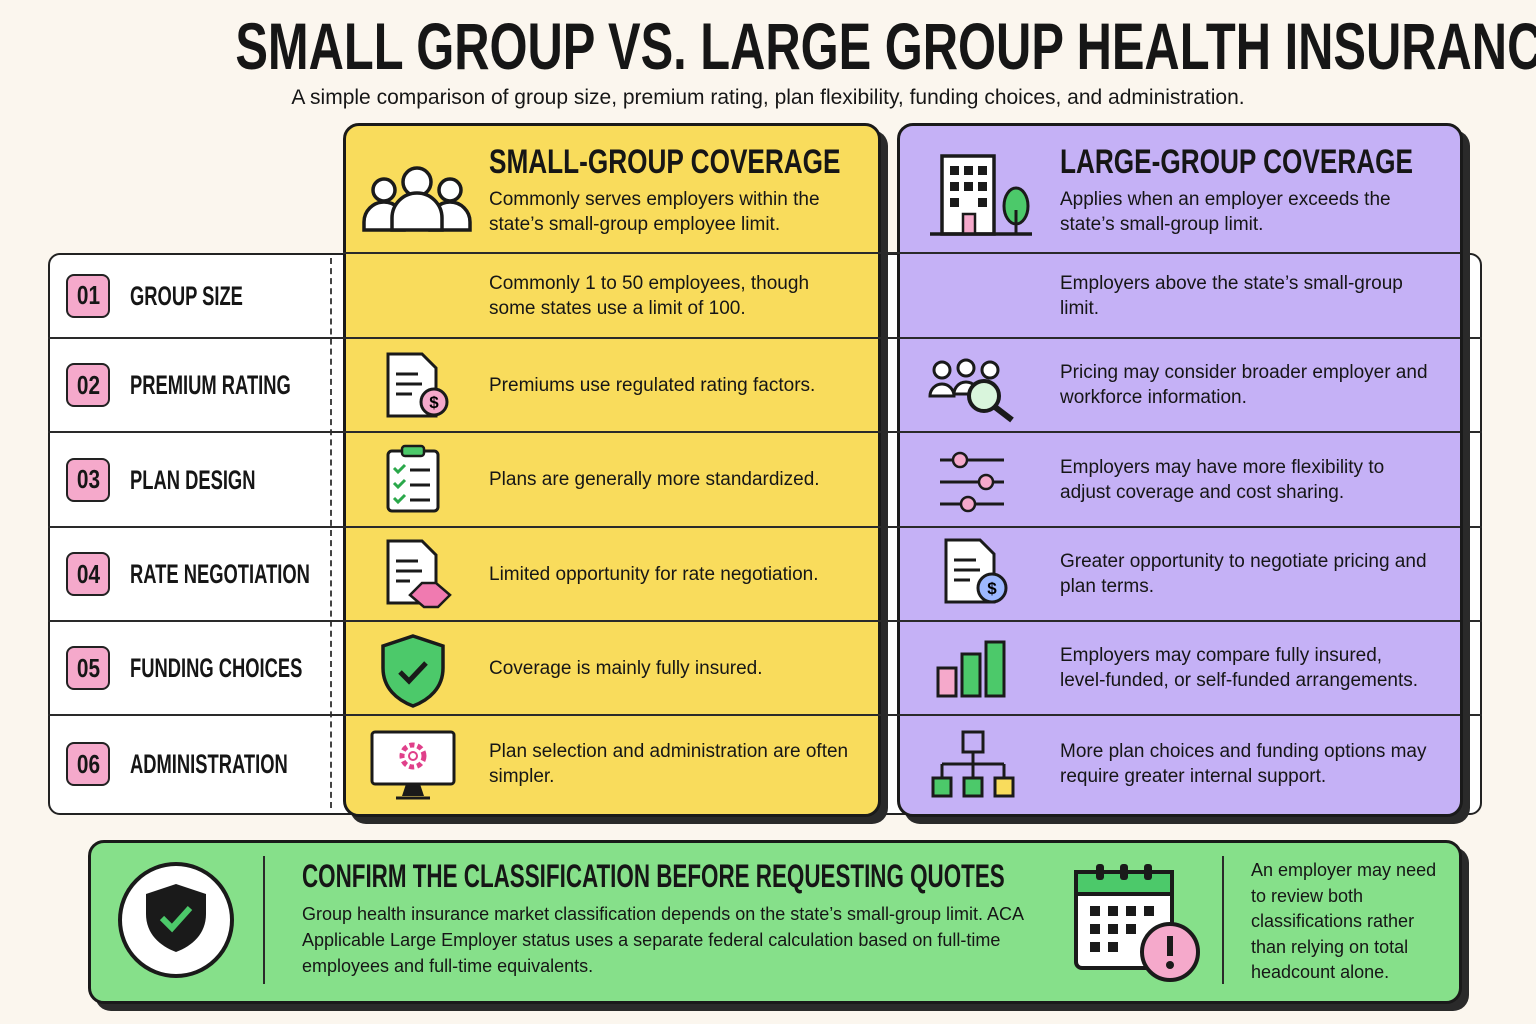 The image size is (1536, 1024). I want to click on building-icon, so click(981, 195).